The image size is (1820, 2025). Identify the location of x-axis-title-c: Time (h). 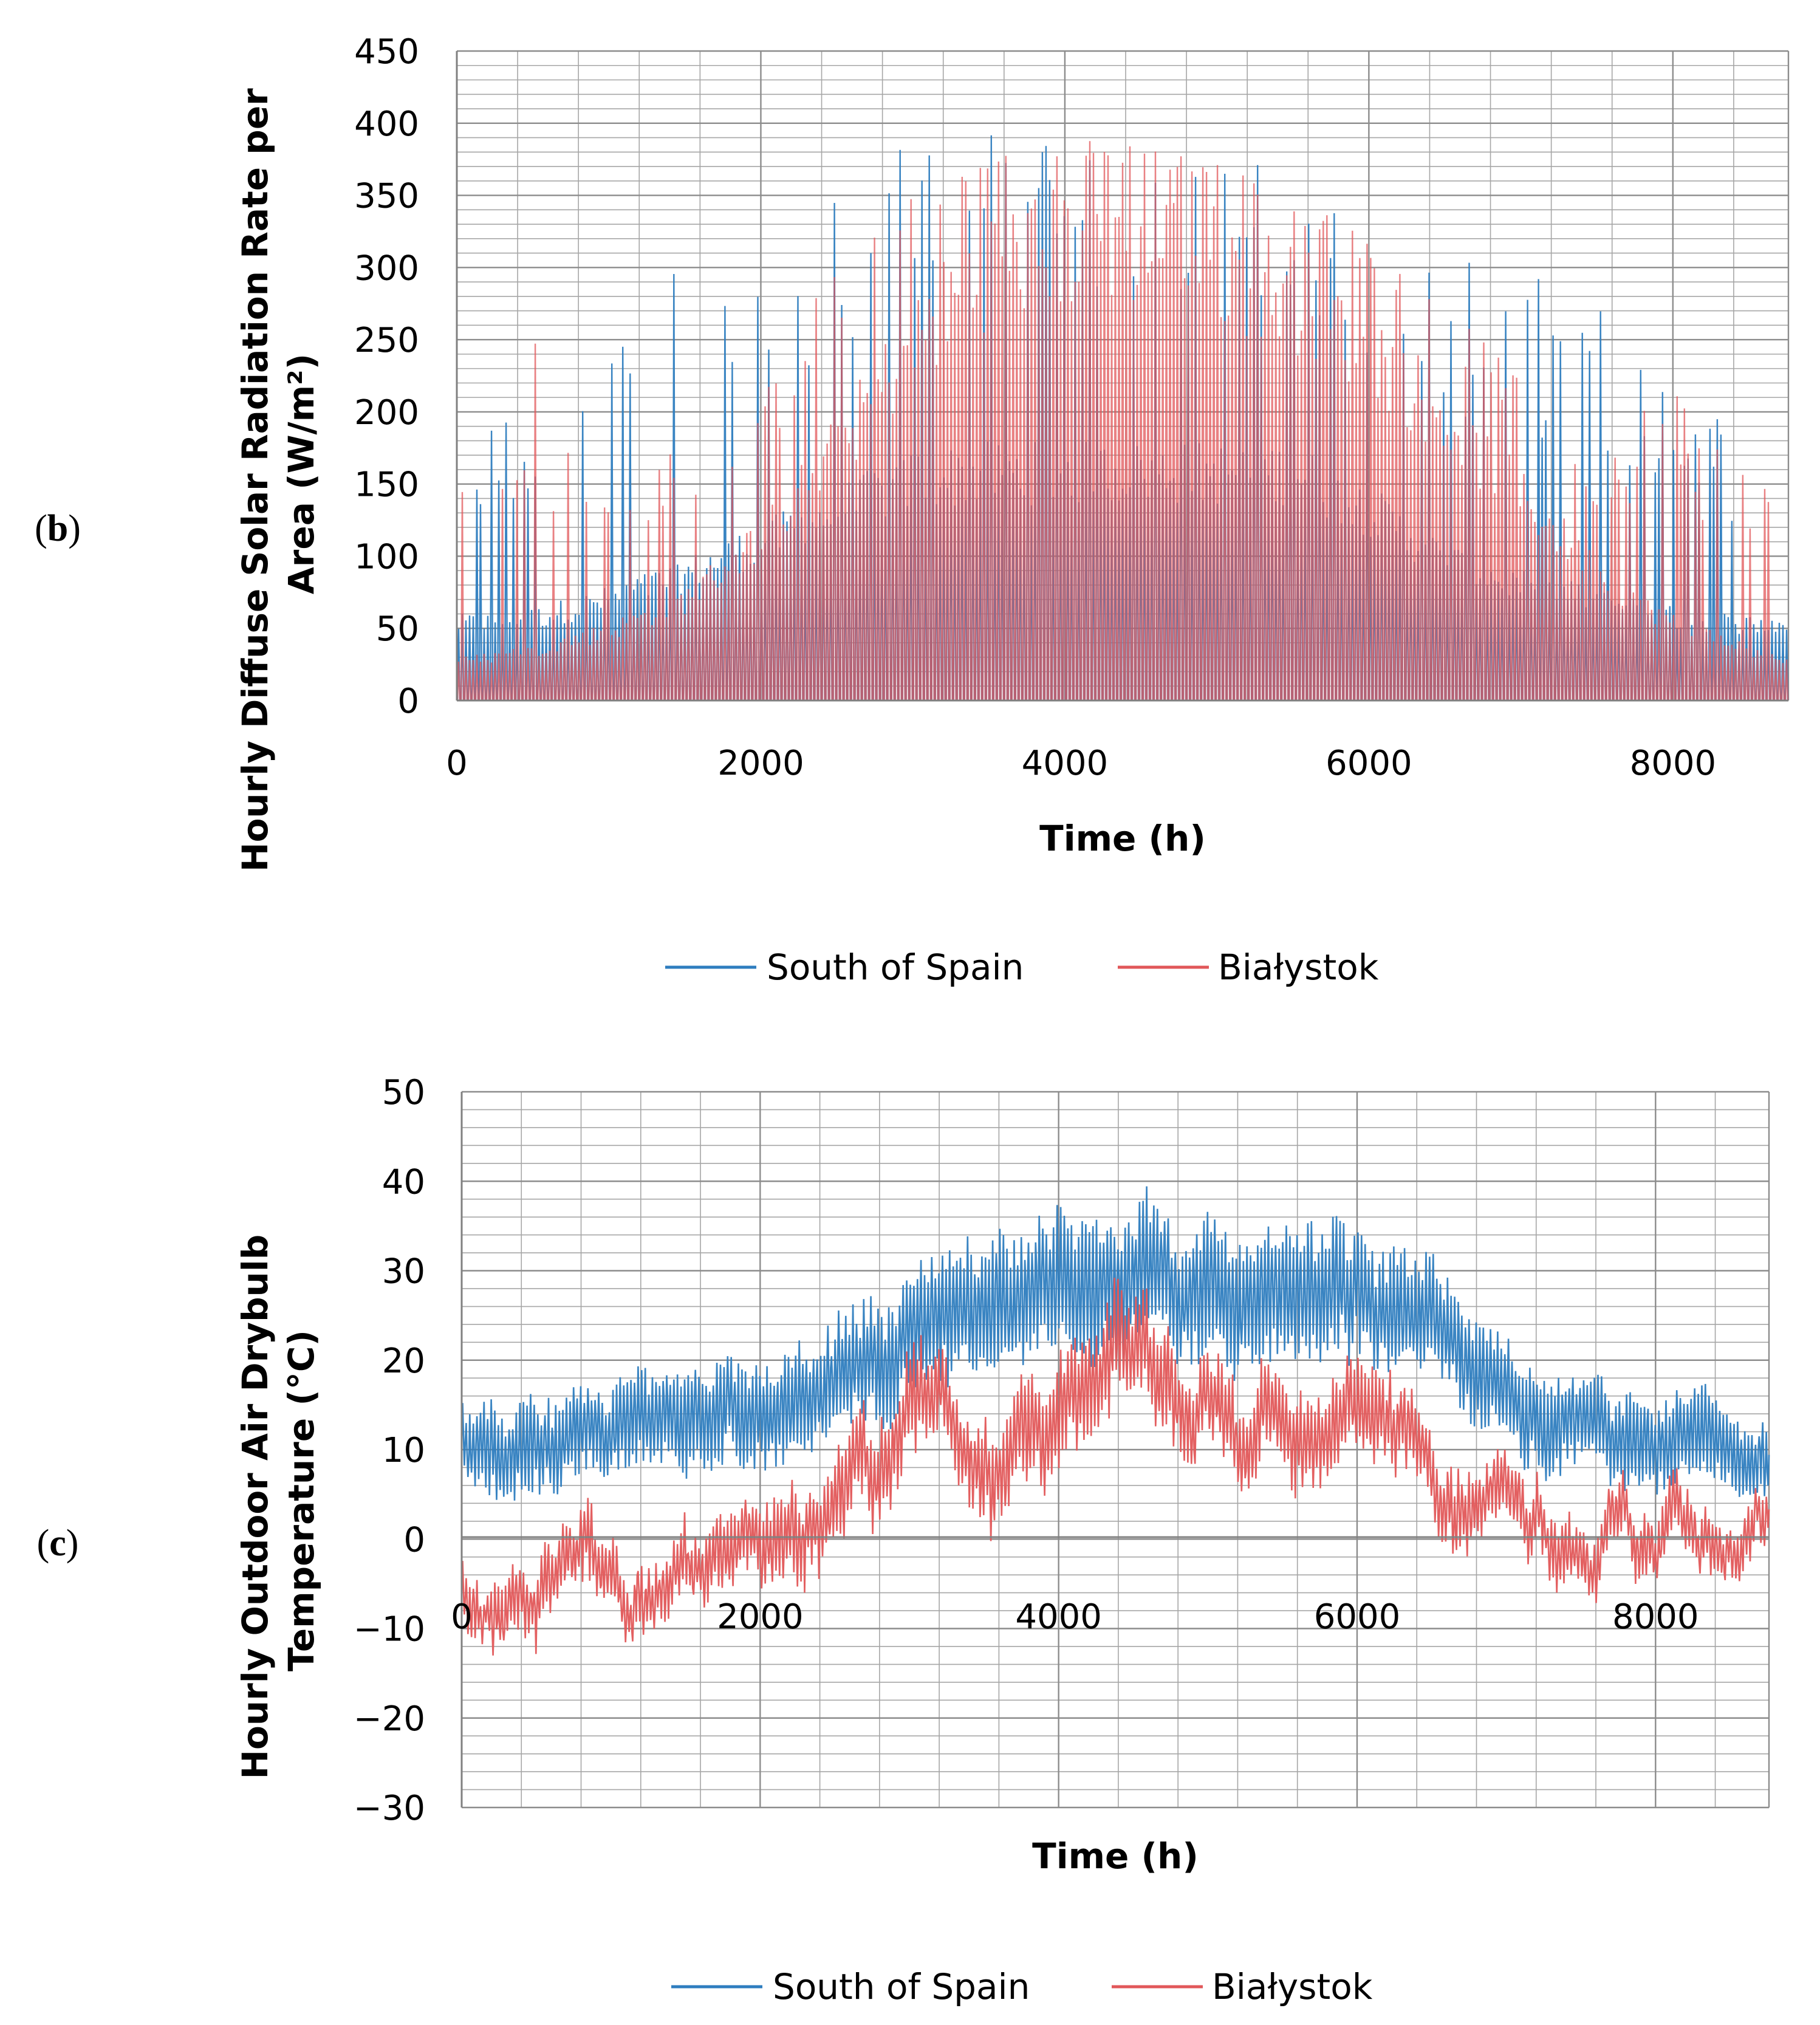
(1115, 1856).